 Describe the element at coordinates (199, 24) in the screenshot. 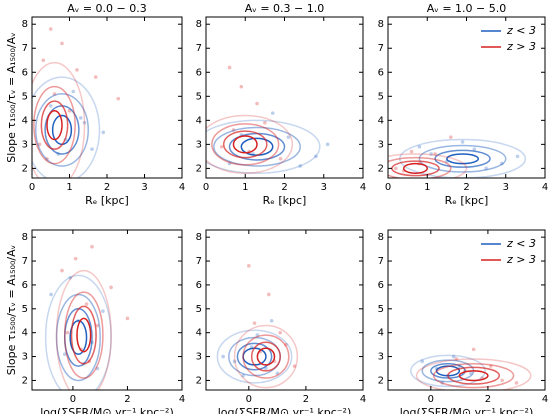

I see `y-tick-label: 8` at that location.